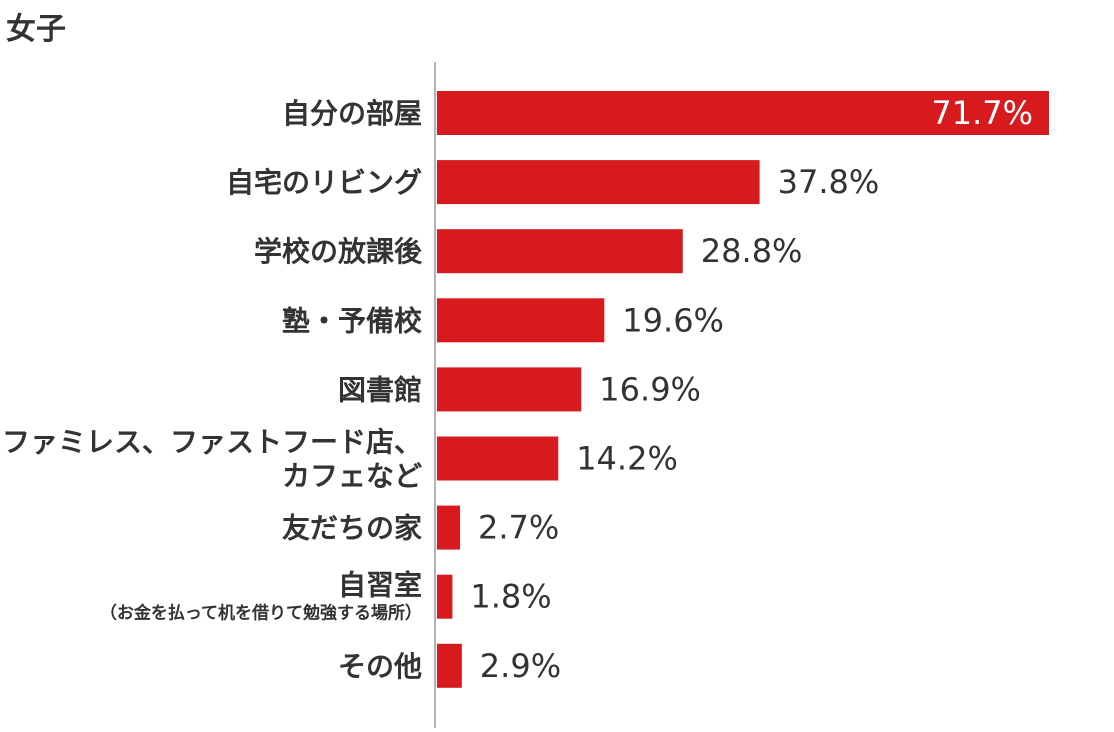  Describe the element at coordinates (324, 182) in the screenshot. I see `category-label: 自宅のリビング` at that location.